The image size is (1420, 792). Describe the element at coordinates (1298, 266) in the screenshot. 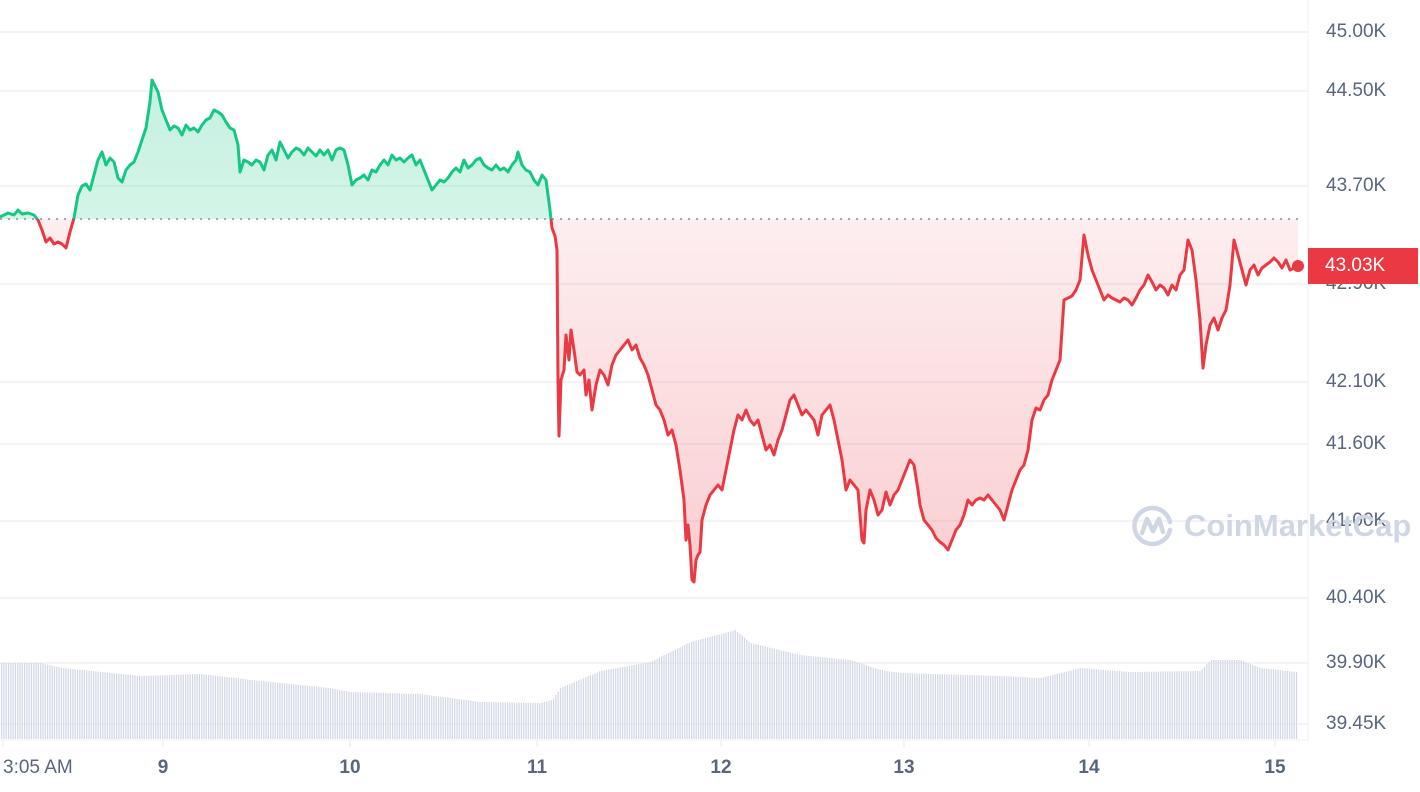

I see `current-price-dot` at that location.